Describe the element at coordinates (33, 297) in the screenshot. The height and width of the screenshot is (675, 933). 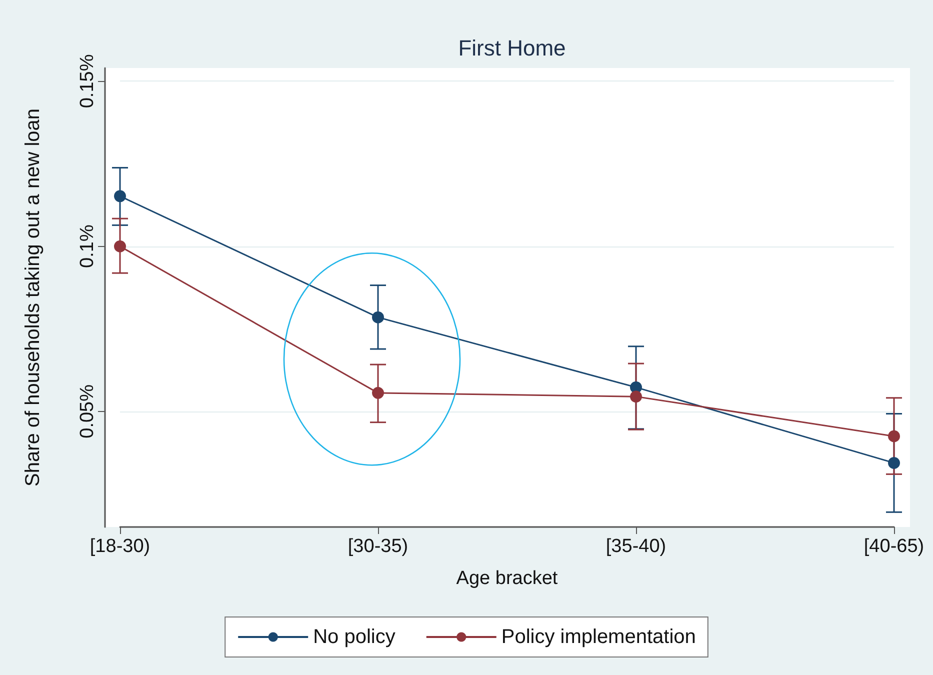
I see `y-axis-title: Share of households taking out a new loan` at that location.